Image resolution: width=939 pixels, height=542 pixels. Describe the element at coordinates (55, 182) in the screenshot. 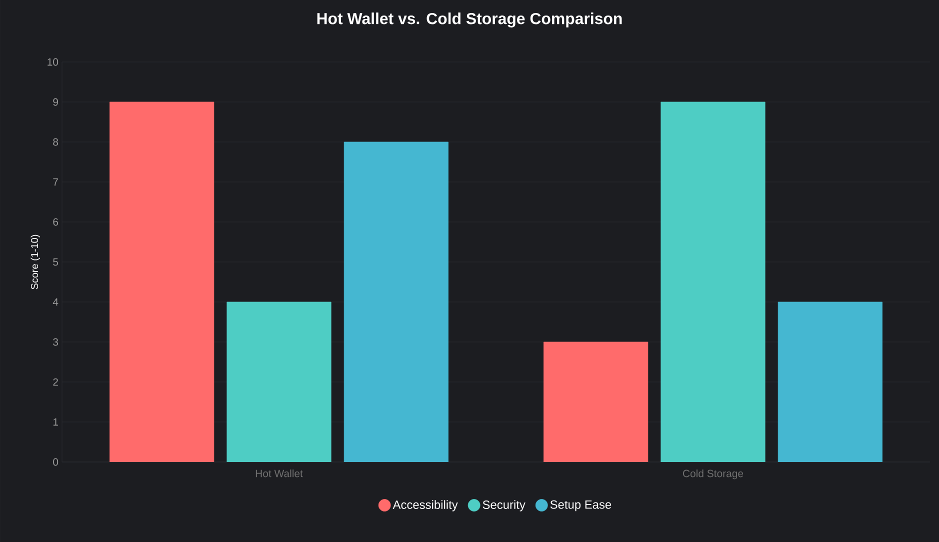

I see `y-tick-label: 7` at that location.